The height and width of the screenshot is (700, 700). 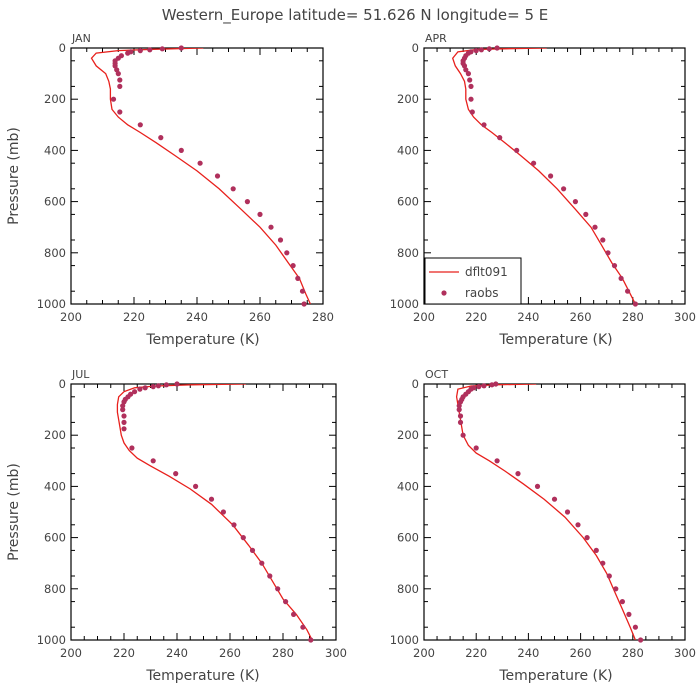 What do you see at coordinates (14, 176) in the screenshot?
I see `y-axis-label: Pressure (mb)` at bounding box center [14, 176].